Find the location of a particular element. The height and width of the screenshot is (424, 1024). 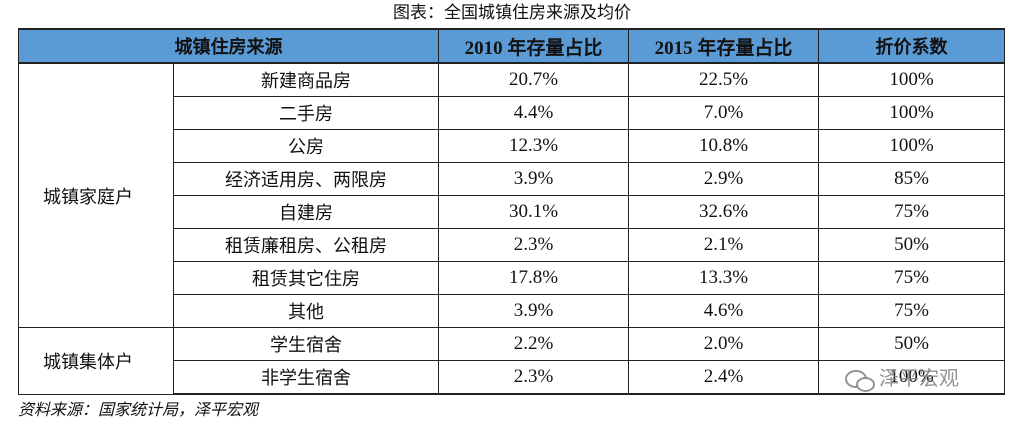

row-source: 新建商品房 is located at coordinates (306, 79).